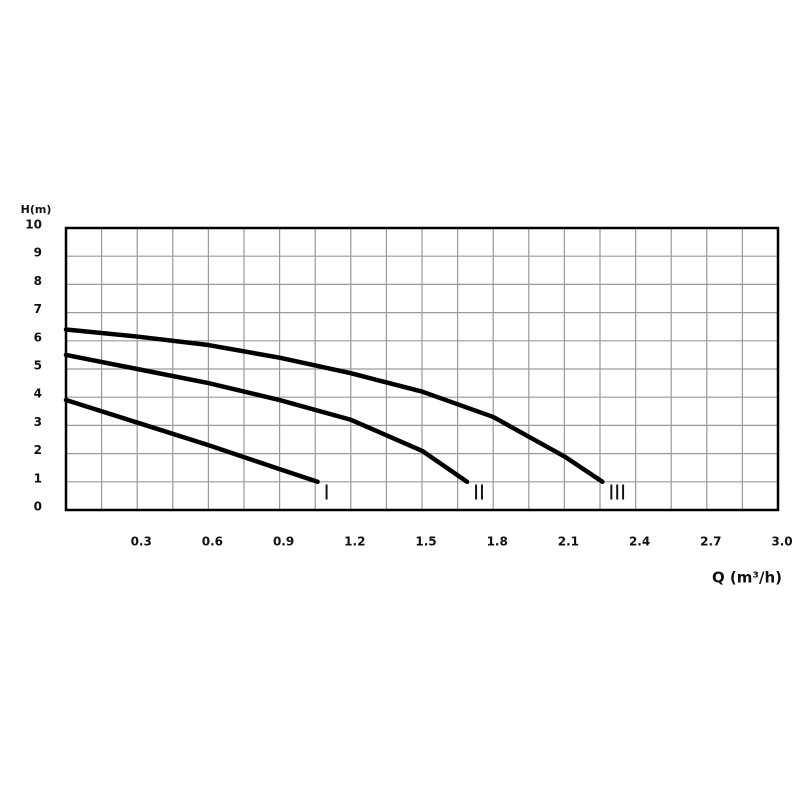  I want to click on y-tick-label: 2, so click(38, 450).